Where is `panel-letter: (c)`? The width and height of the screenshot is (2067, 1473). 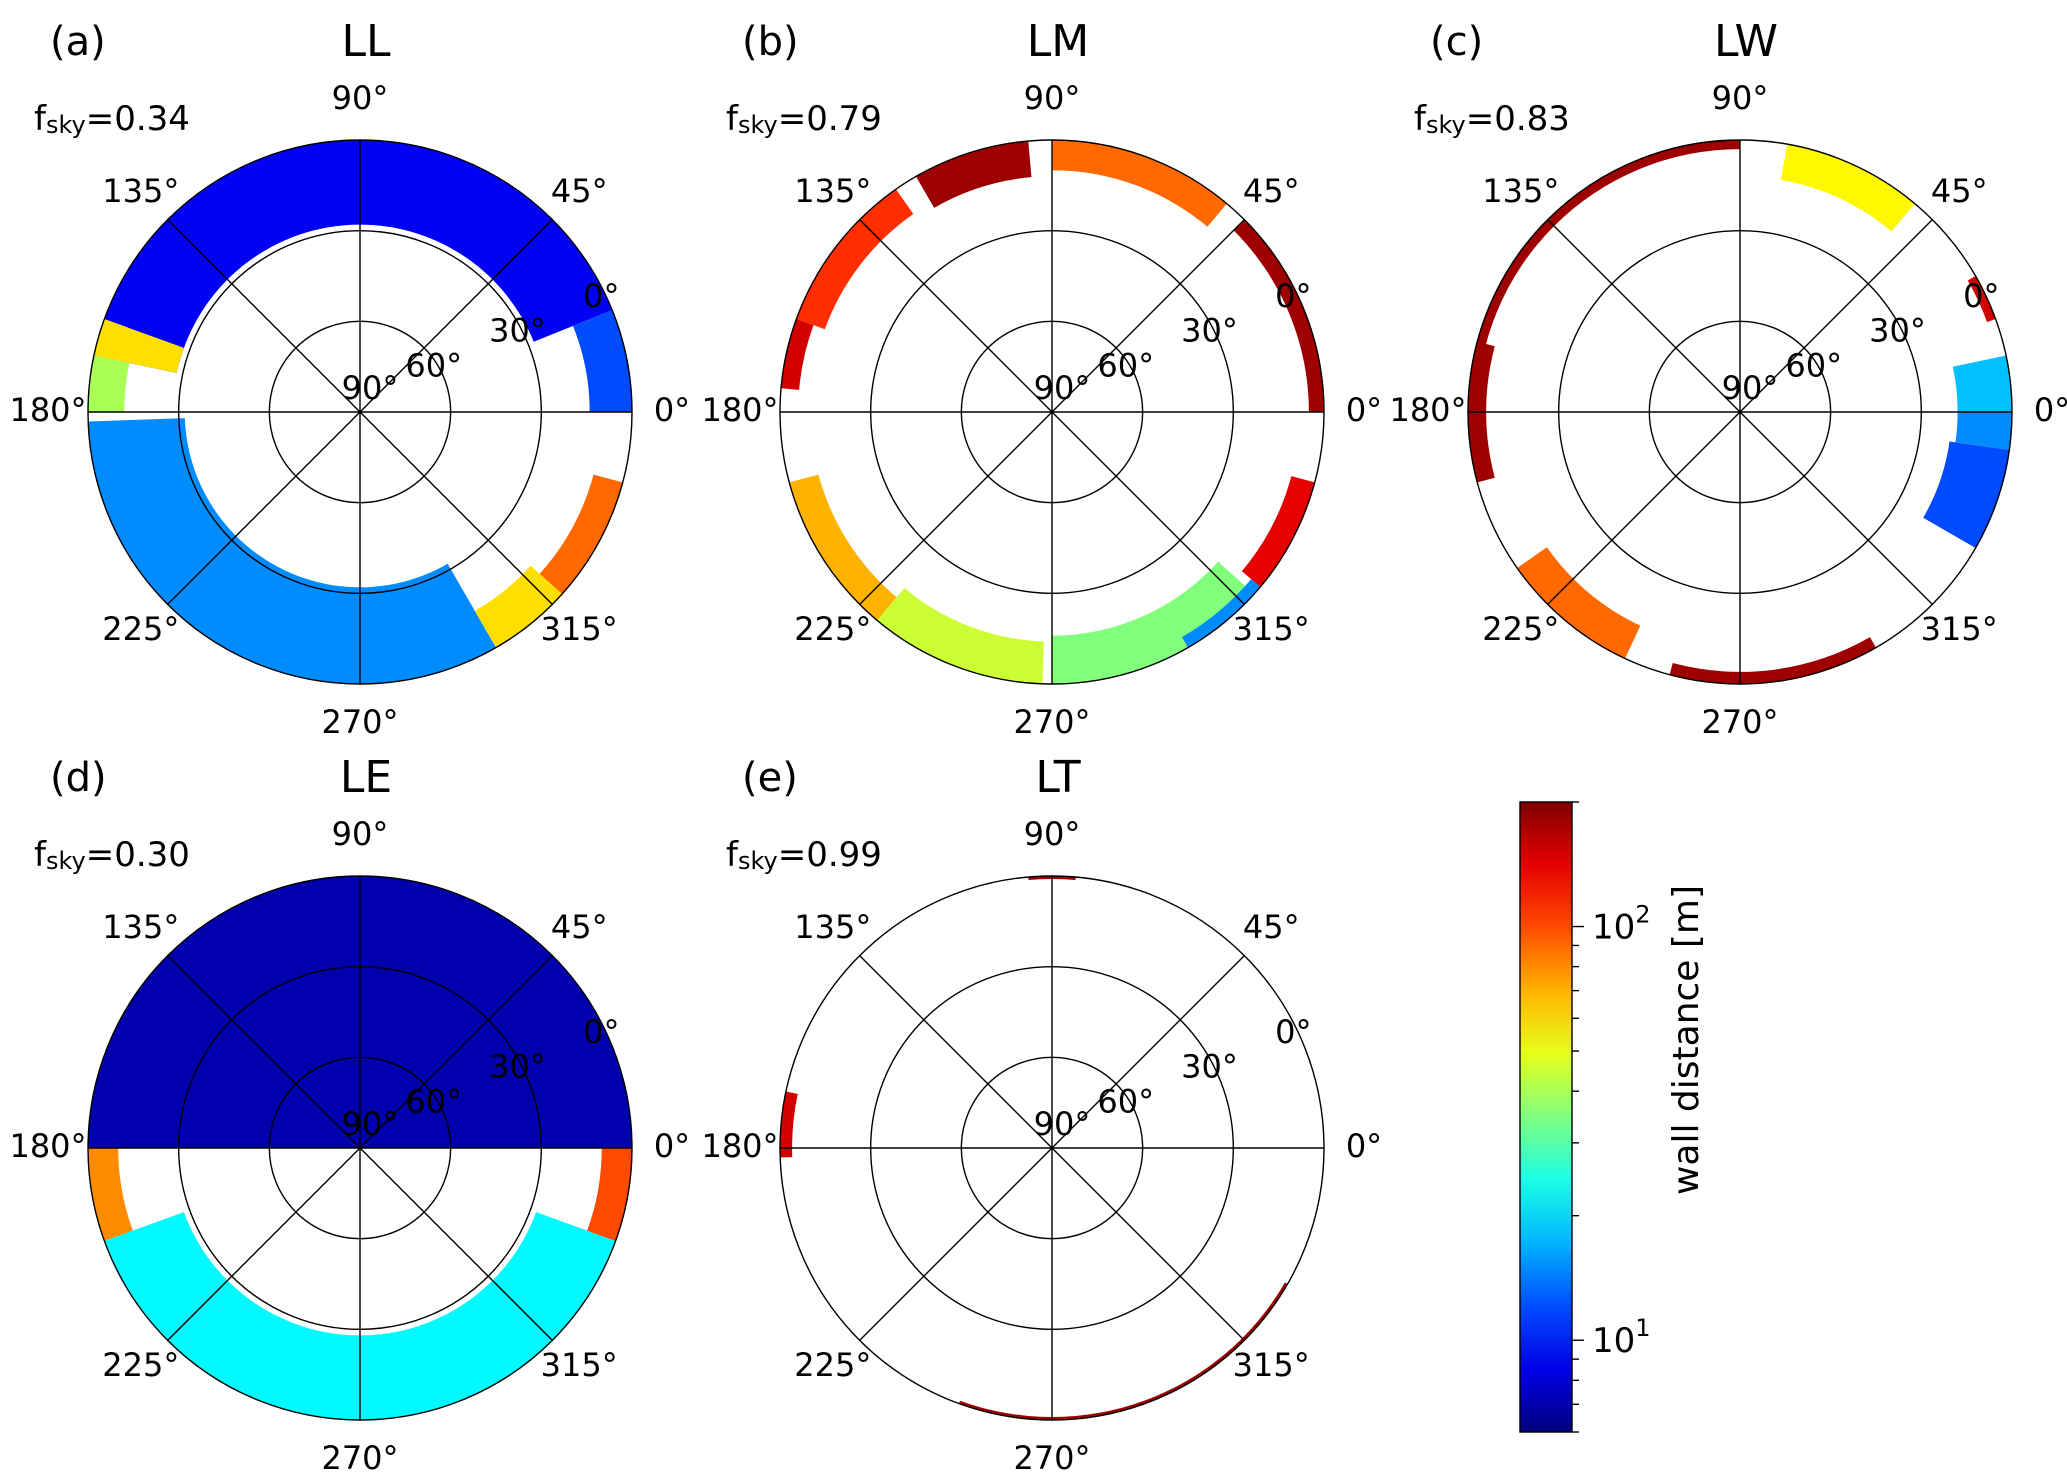
panel-letter: (c) is located at coordinates (1456, 42).